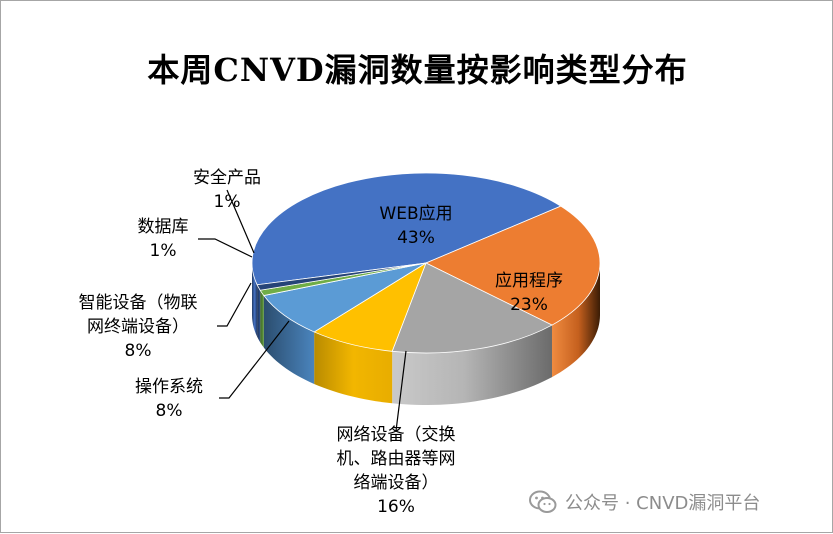 The height and width of the screenshot is (534, 833). I want to click on label-app: 应用程序 23%, so click(529, 293).